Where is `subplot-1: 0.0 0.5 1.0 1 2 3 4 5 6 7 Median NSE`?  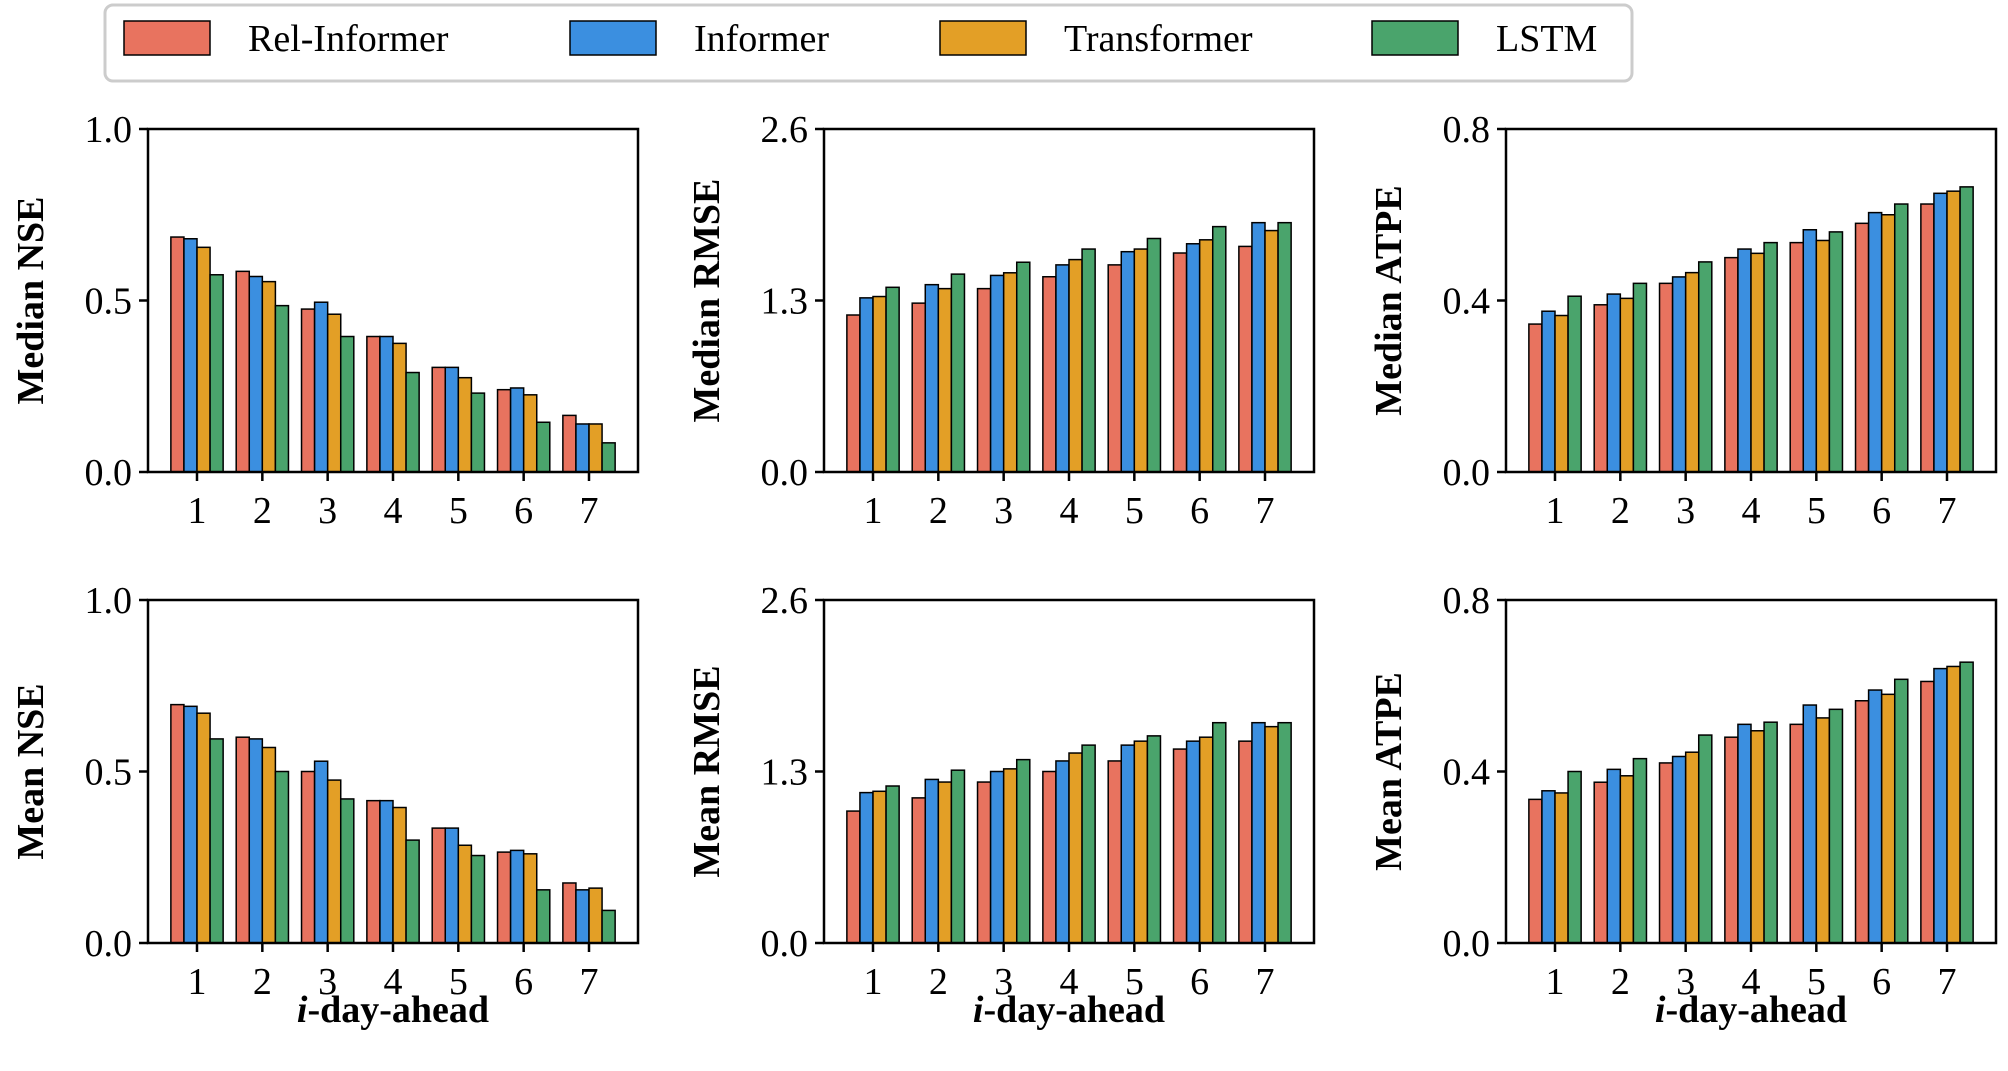
subplot-1: 0.0 0.5 1.0 1 2 3 4 5 6 7 Median NSE is located at coordinates (325, 320).